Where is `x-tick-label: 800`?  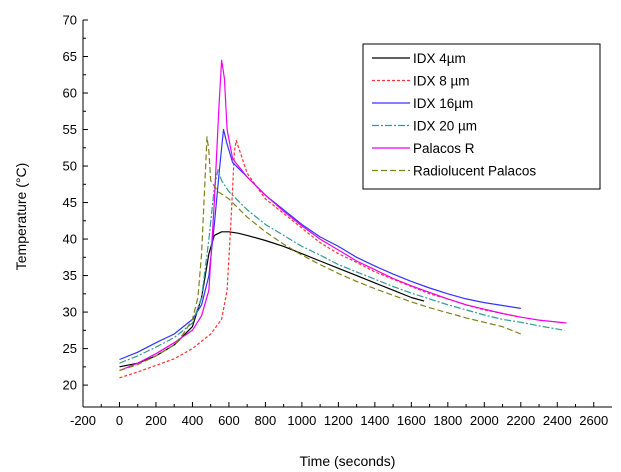
x-tick-label: 800 is located at coordinates (266, 420).